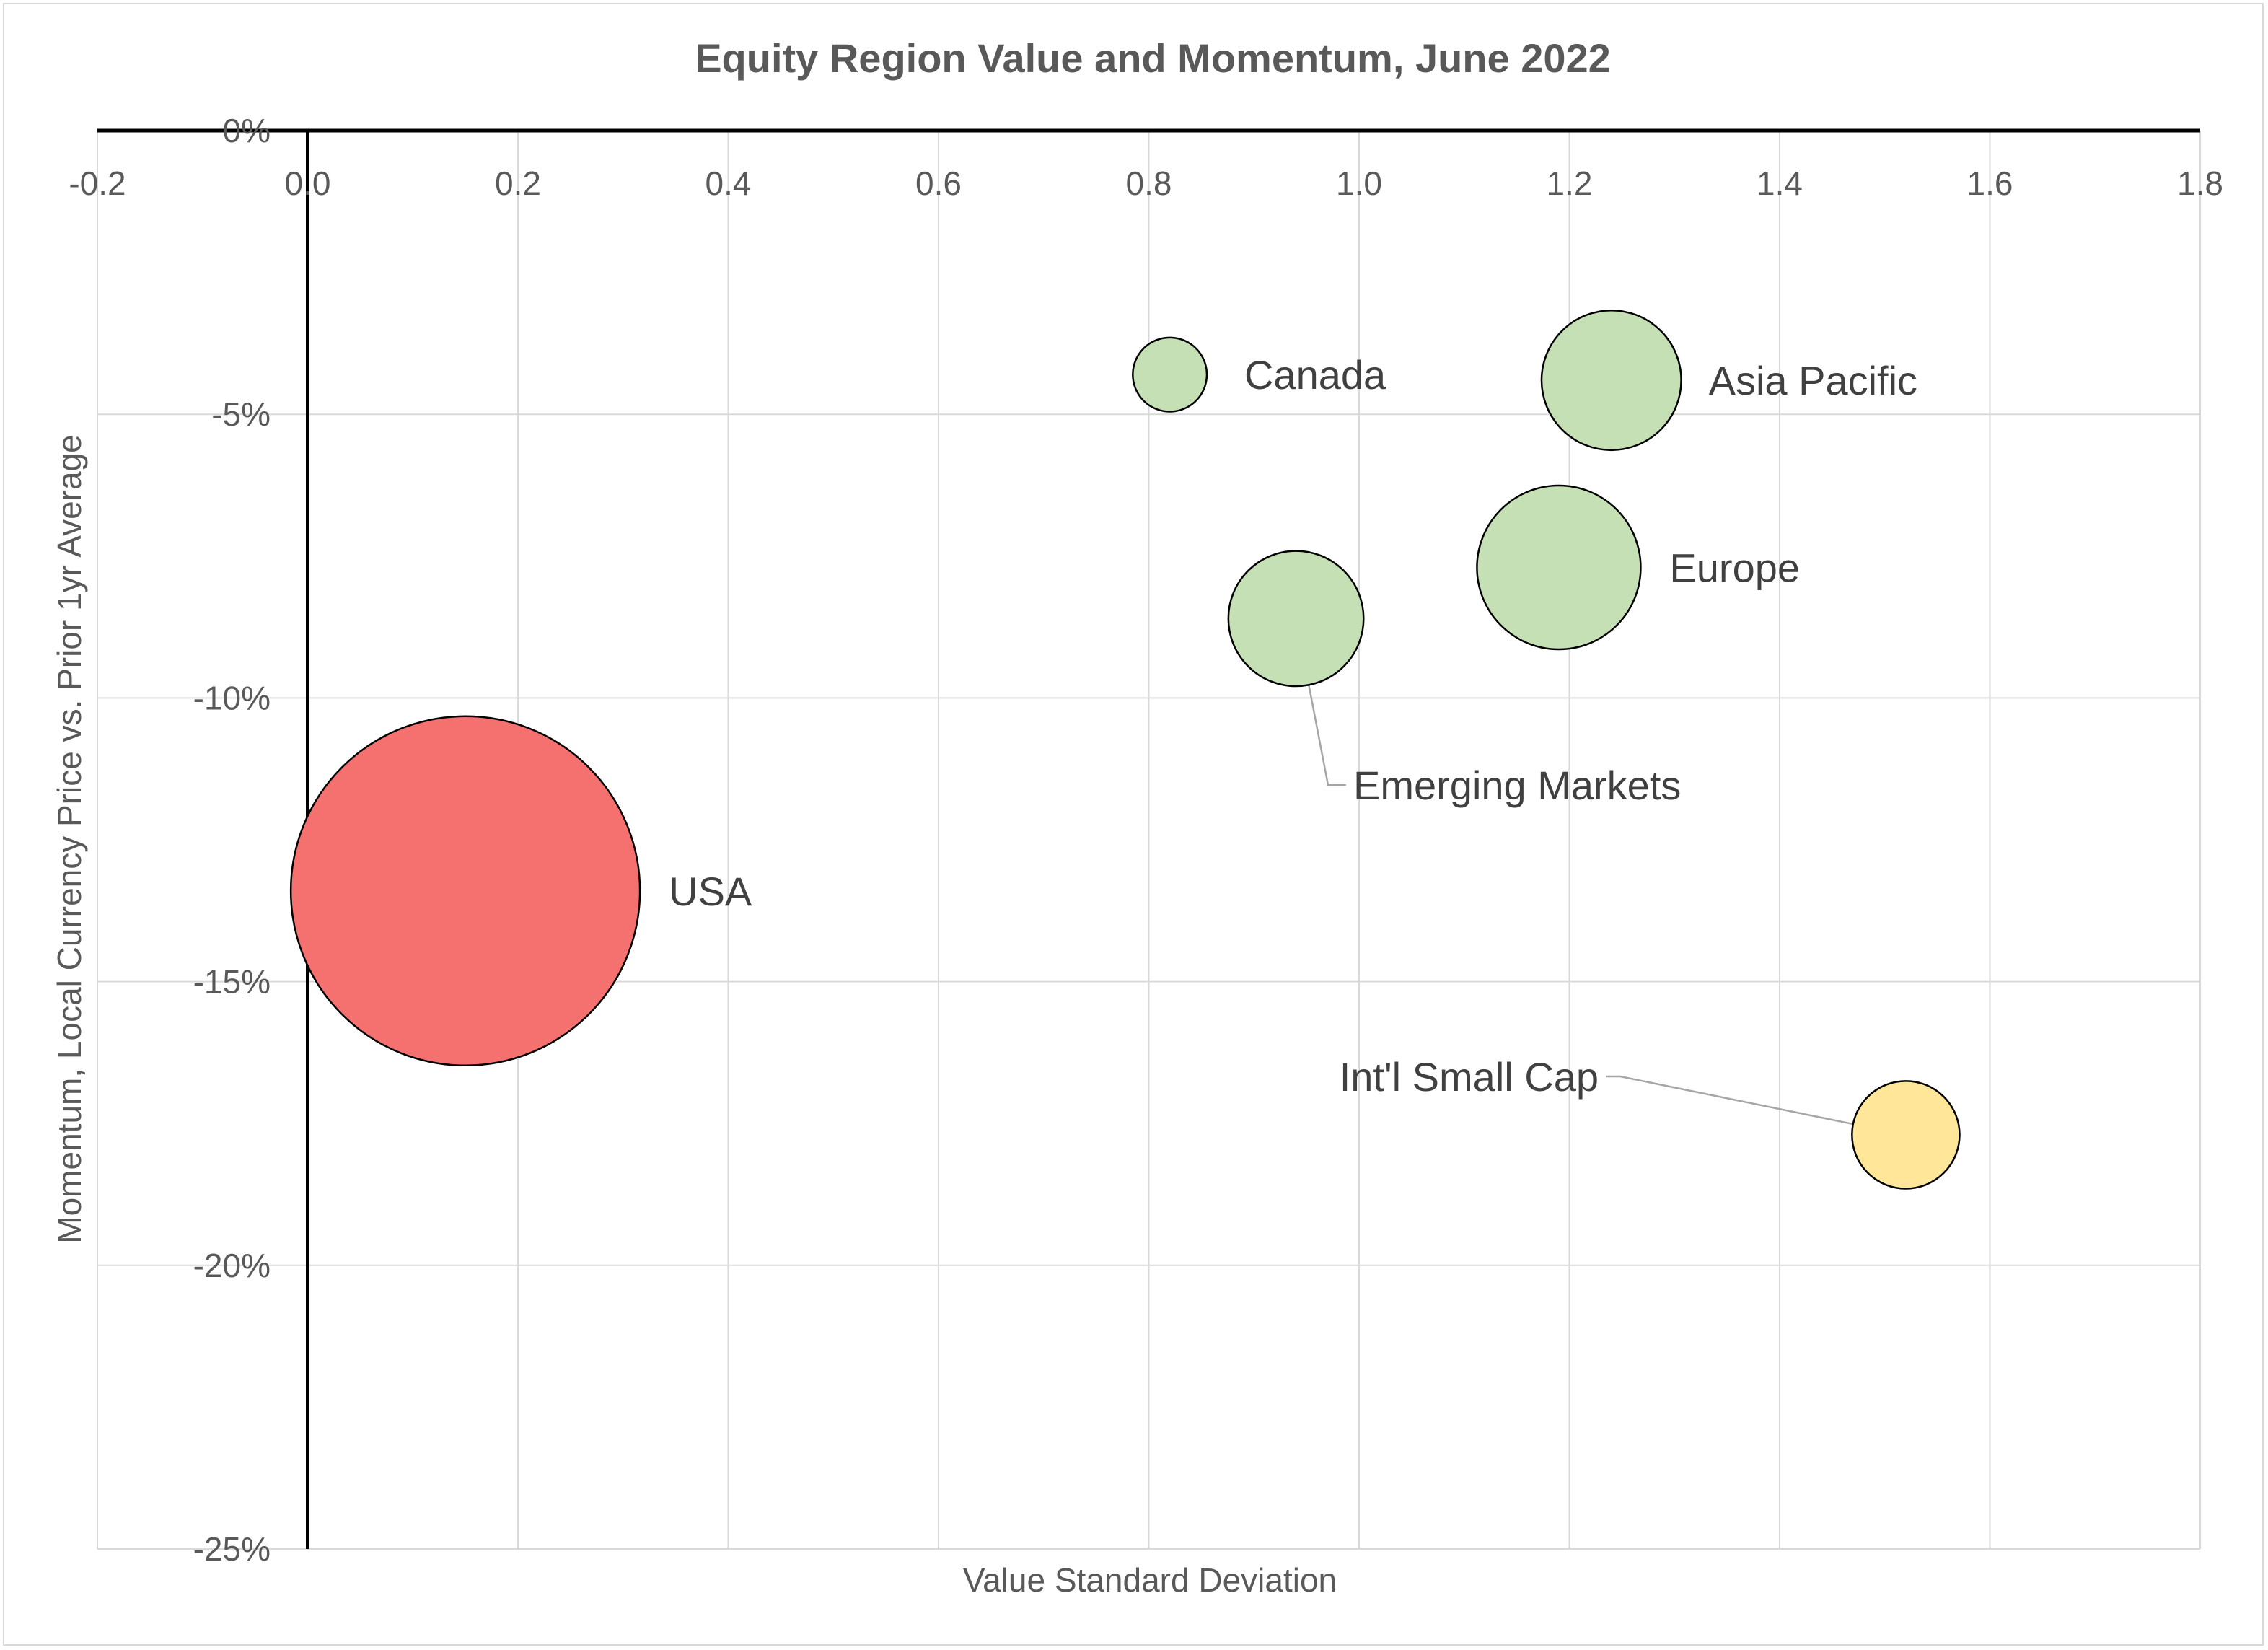  I want to click on x-tick-label: 0.2, so click(518, 183).